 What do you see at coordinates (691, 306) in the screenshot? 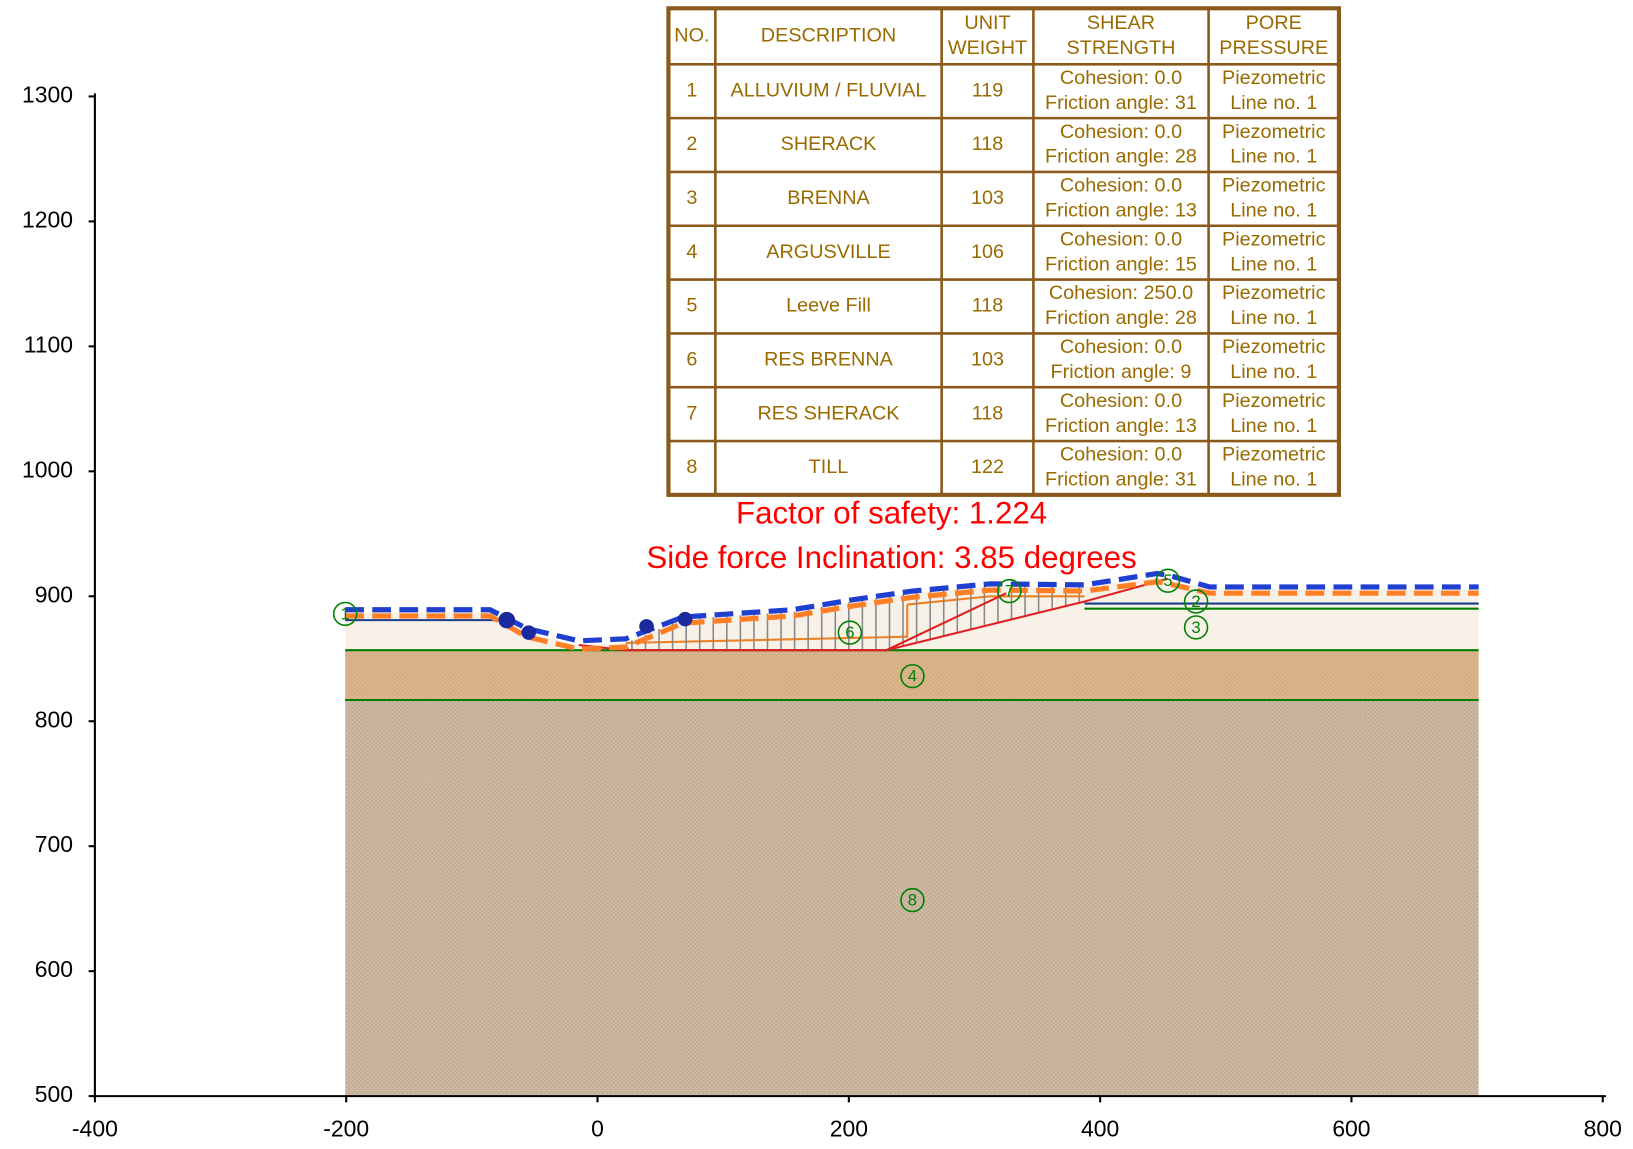
I see `table-cell: 5` at bounding box center [691, 306].